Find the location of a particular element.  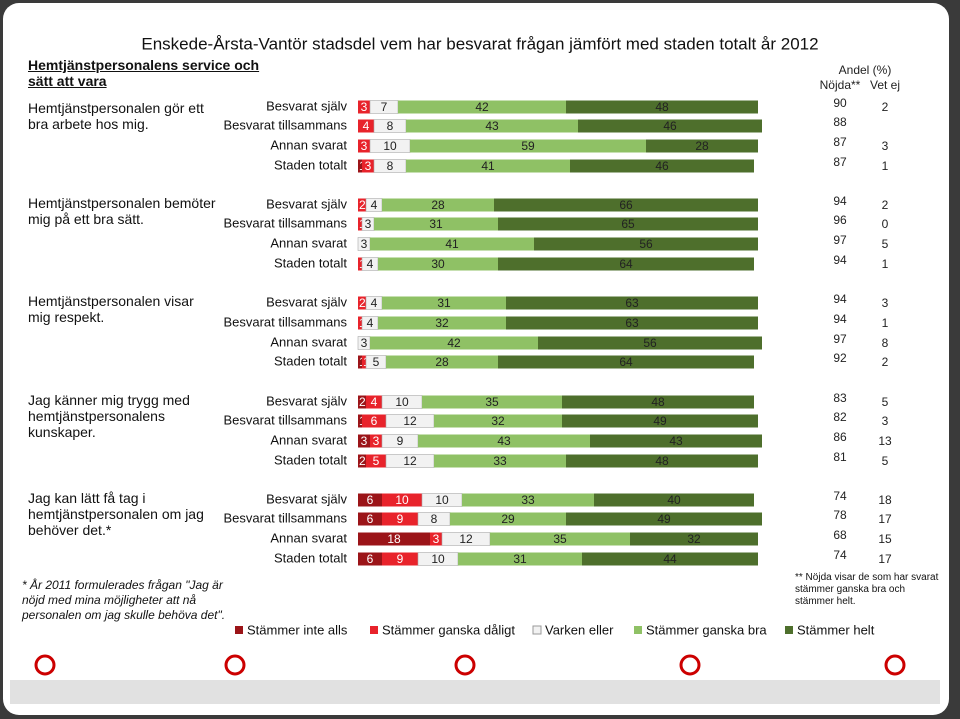

satisfied-value: 68 is located at coordinates (840, 535).